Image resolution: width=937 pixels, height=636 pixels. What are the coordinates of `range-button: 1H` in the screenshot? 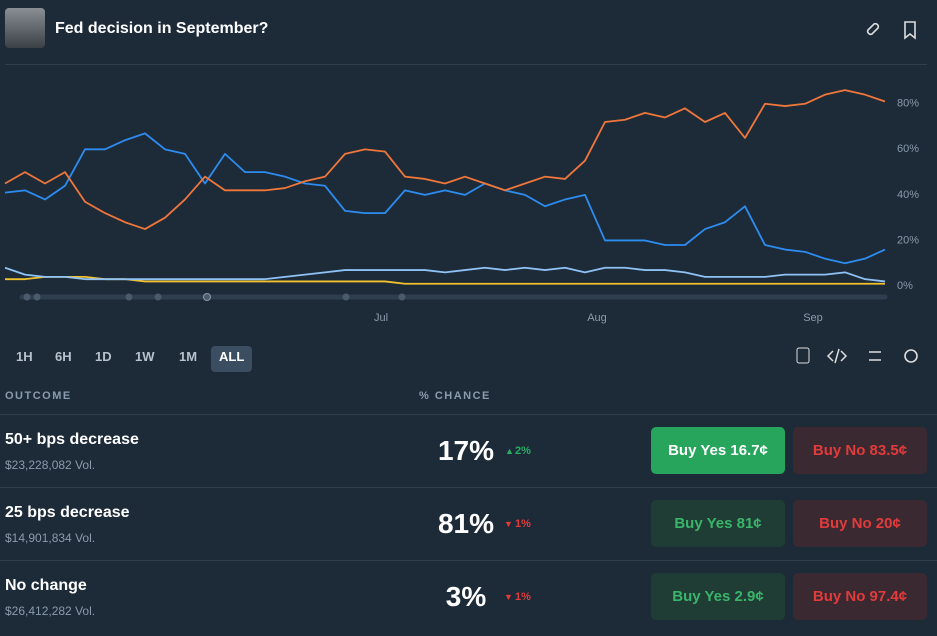 It's located at (24, 356).